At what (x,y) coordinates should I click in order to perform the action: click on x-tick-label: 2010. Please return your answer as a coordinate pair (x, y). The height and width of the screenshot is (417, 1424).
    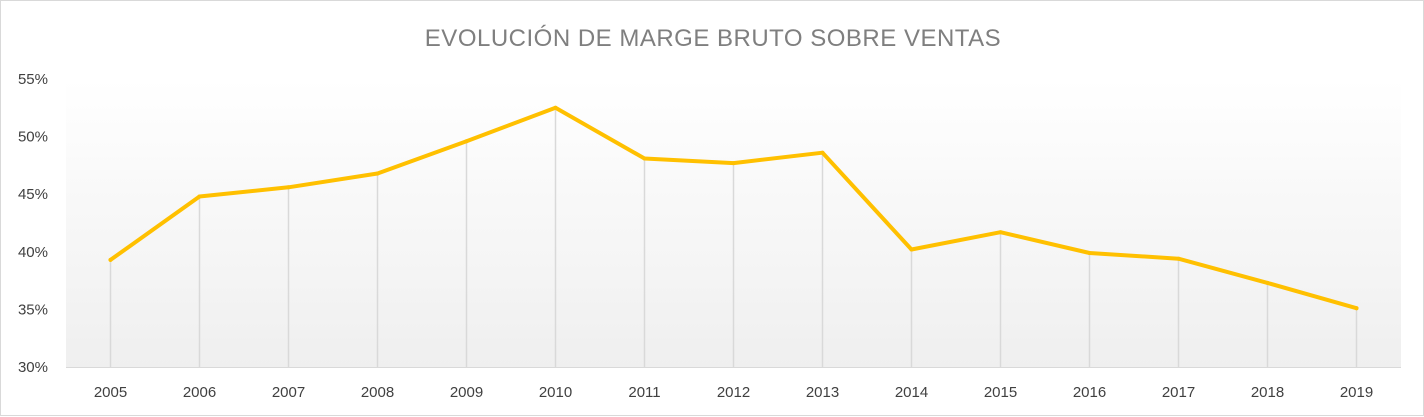
    Looking at the image, I should click on (555, 392).